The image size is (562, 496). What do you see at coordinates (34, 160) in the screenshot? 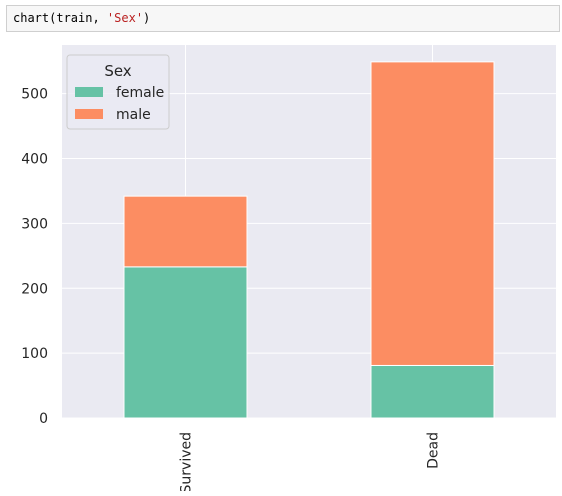
I see `y-tick-label: 400` at bounding box center [34, 160].